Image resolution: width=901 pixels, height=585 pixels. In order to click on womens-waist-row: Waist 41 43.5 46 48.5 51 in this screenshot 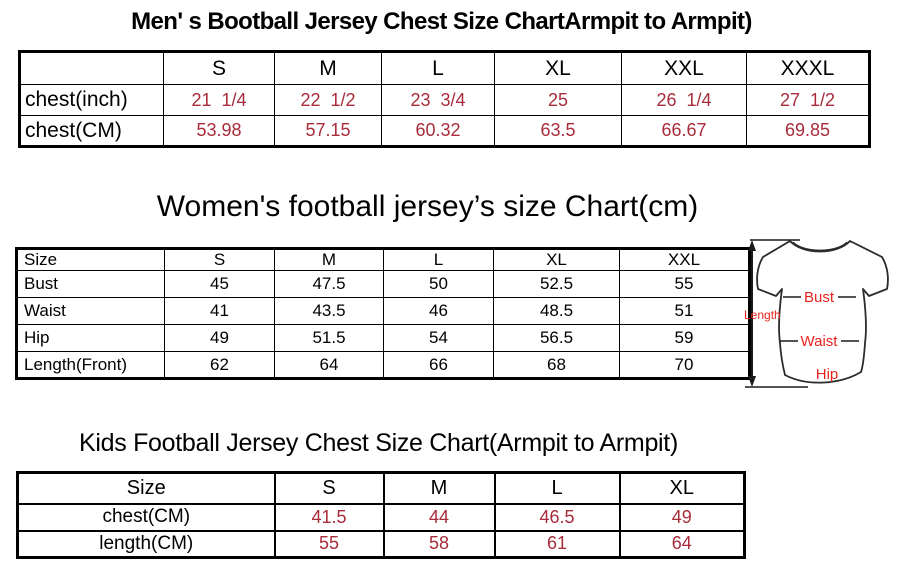, I will do `click(383, 311)`.